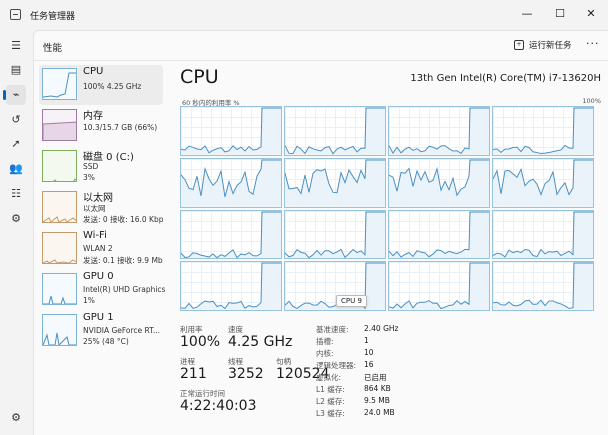 The height and width of the screenshot is (435, 608). I want to click on processes-value: 211, so click(193, 374).